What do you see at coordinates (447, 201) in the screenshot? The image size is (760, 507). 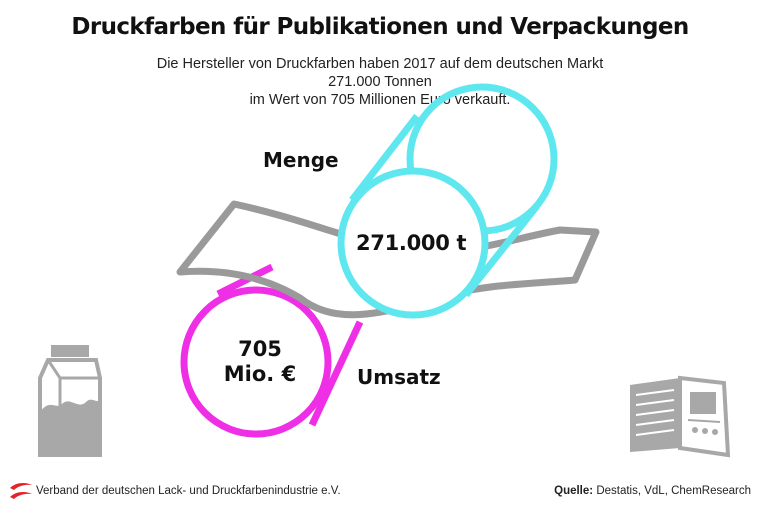 I see `menge-roller-icon` at bounding box center [447, 201].